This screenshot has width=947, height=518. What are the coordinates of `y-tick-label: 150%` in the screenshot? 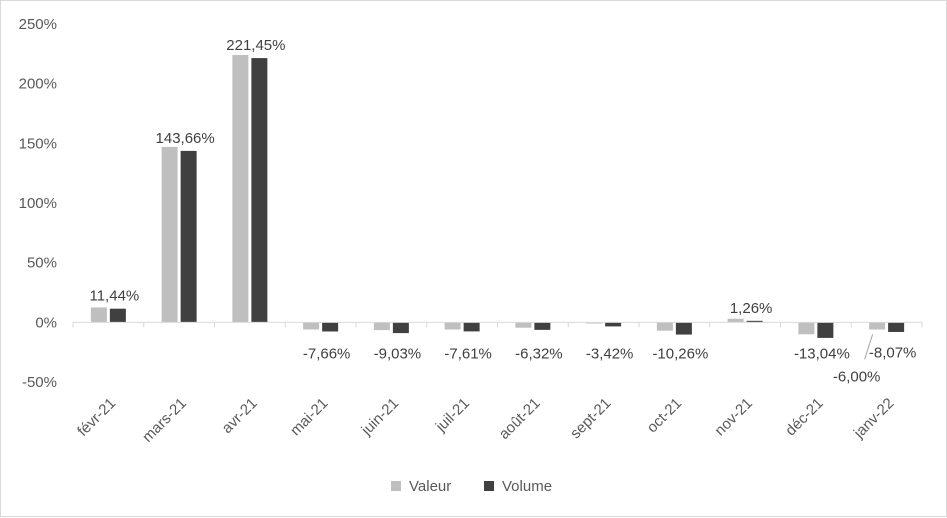 It's located at (38, 143).